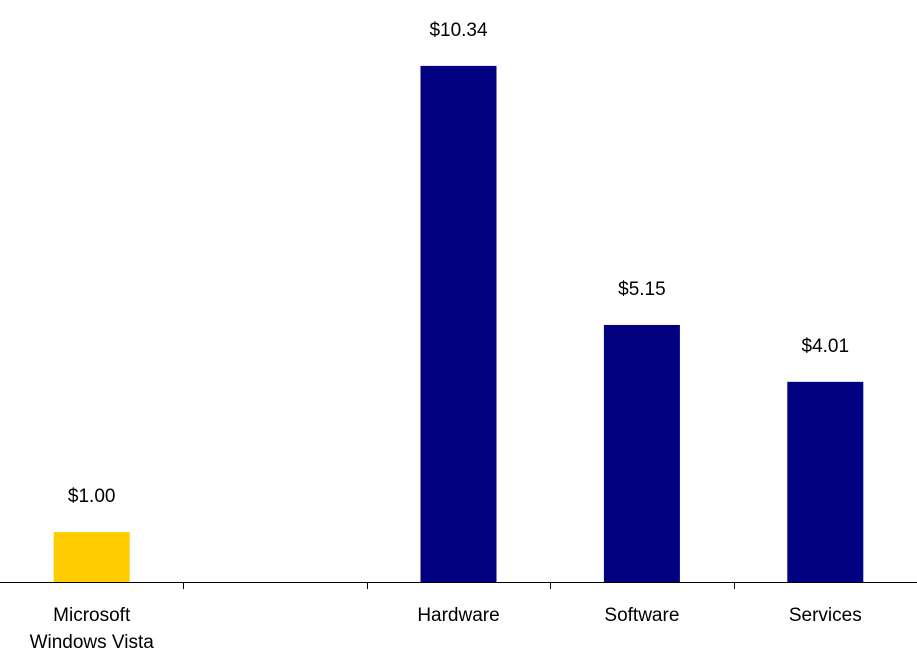 The height and width of the screenshot is (656, 917). What do you see at coordinates (825, 481) in the screenshot?
I see `bar-services` at bounding box center [825, 481].